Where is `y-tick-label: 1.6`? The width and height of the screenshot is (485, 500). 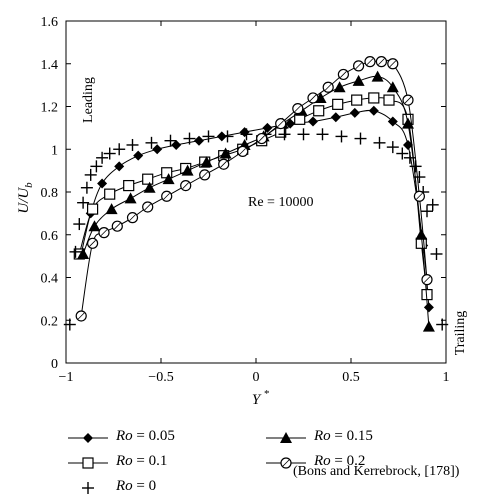 y-tick-label: 1.6 is located at coordinates (50, 22).